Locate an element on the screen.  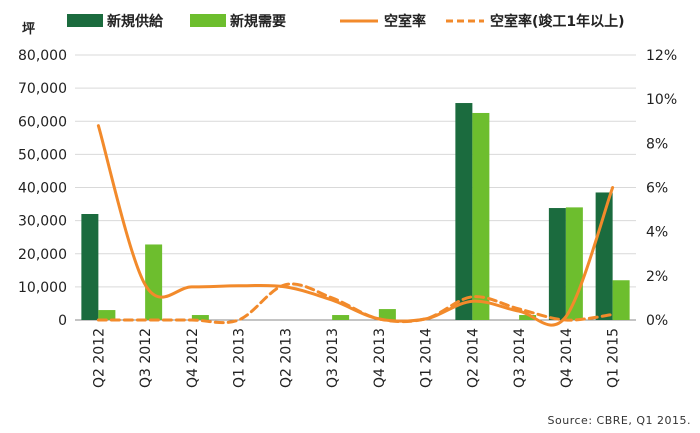
x-tick-label: Q1 2013 is located at coordinates (240, 358).